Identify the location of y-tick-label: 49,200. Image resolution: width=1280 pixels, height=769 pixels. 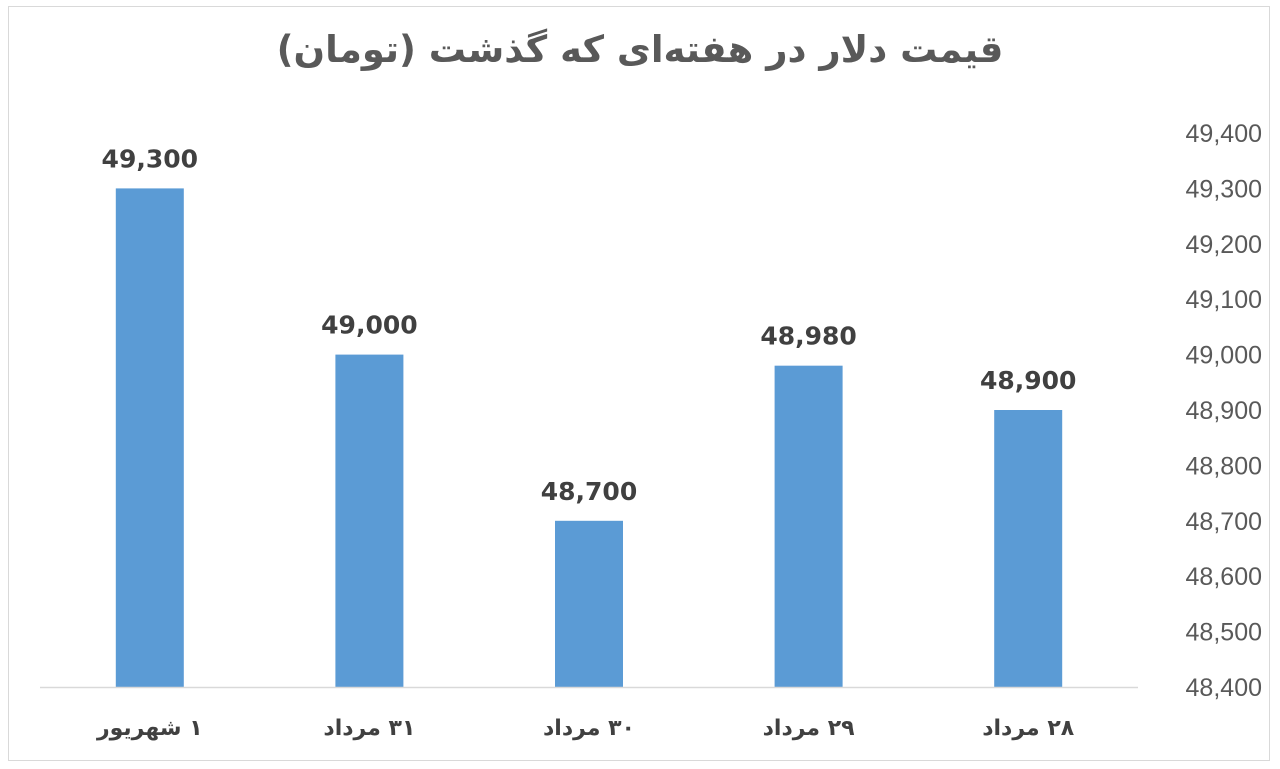
(1224, 245).